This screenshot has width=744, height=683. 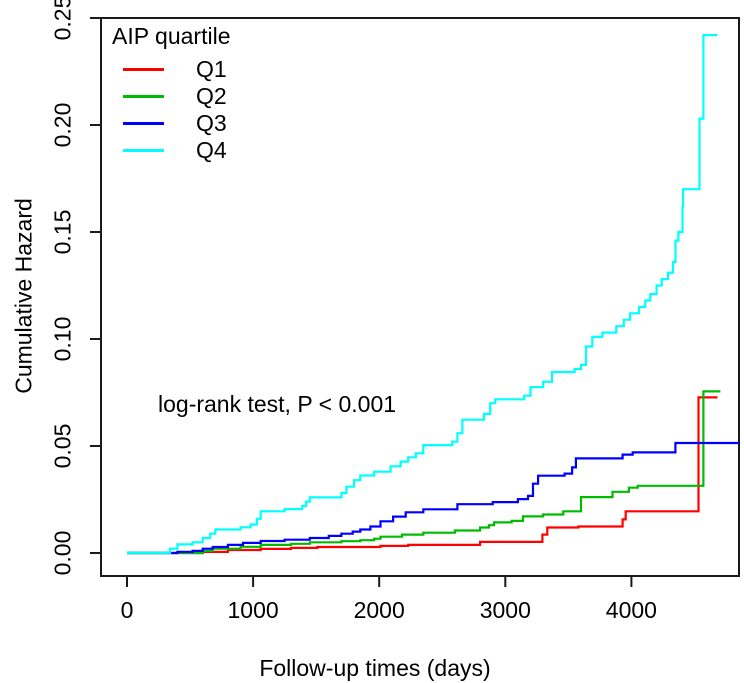 I want to click on y-tick-label: 0.05, so click(x=62, y=446).